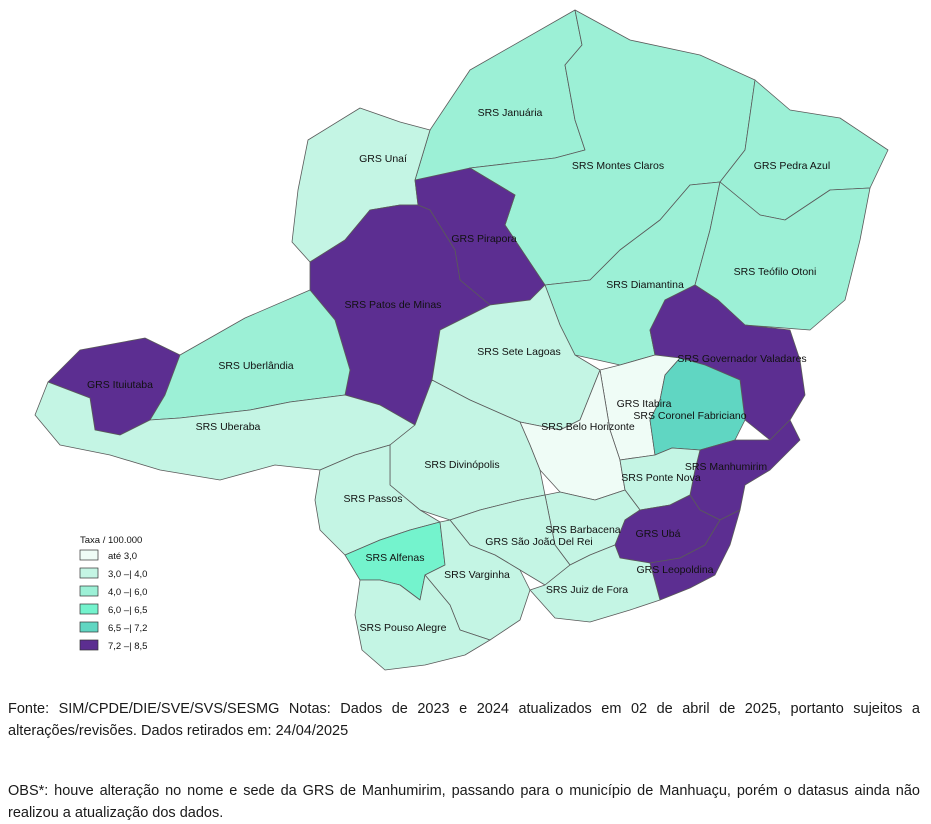  What do you see at coordinates (658, 534) in the screenshot?
I see `region-label: GRS Ubá` at bounding box center [658, 534].